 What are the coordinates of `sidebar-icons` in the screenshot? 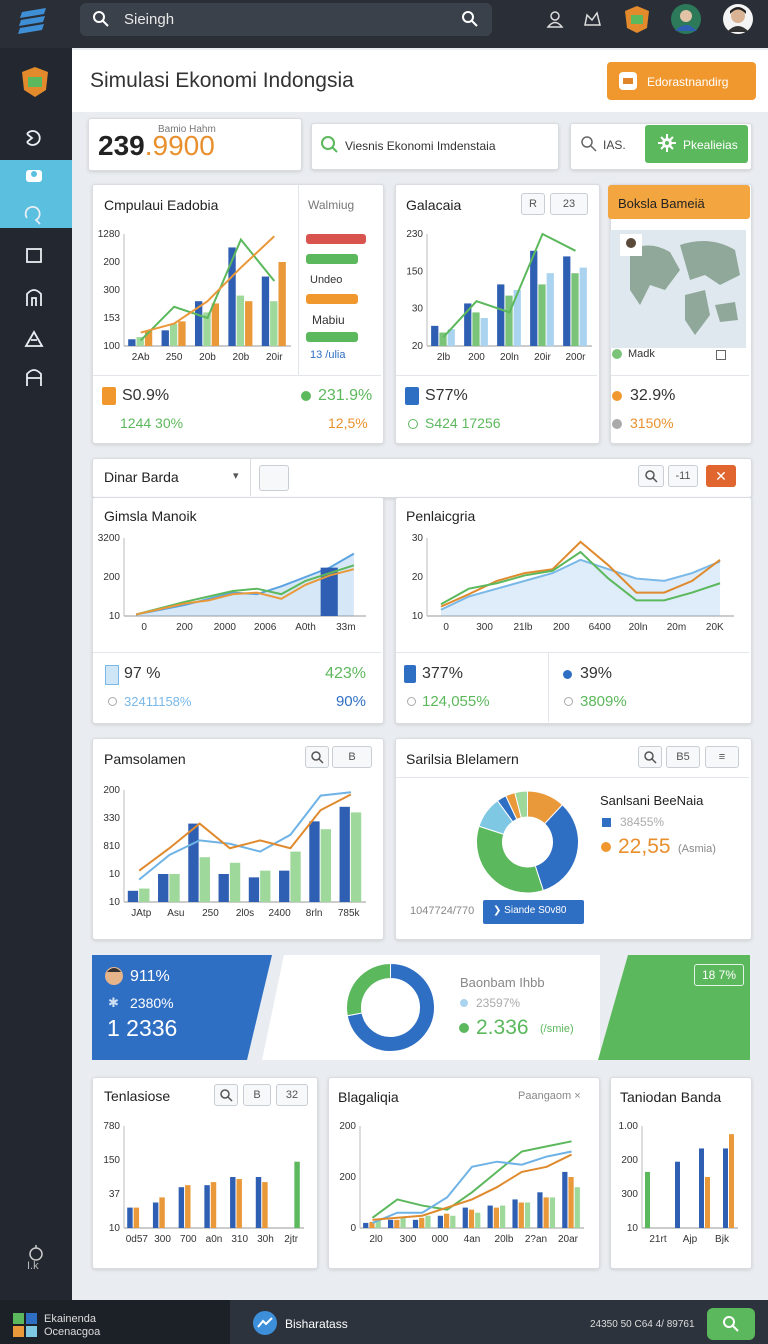 It's located at (35, 261).